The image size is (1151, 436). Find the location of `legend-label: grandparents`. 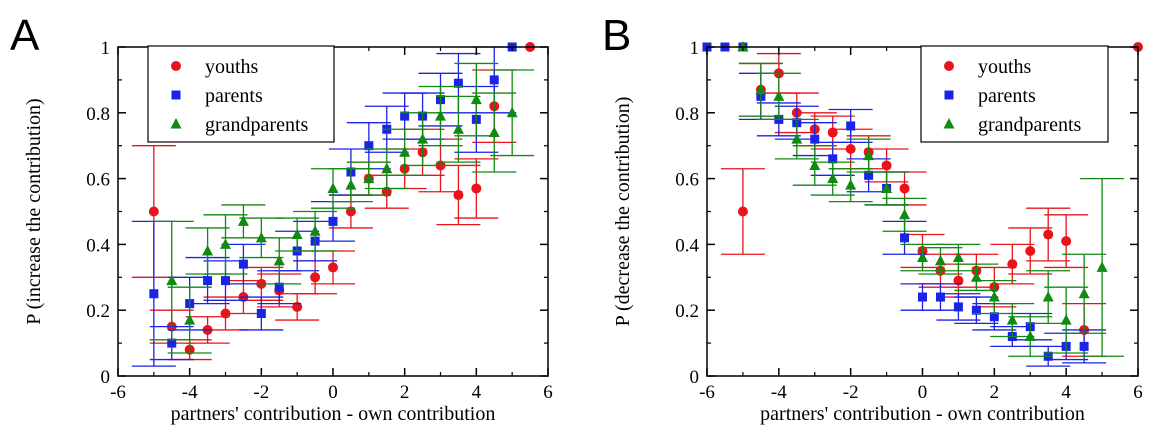

legend-label: grandparents is located at coordinates (257, 125).